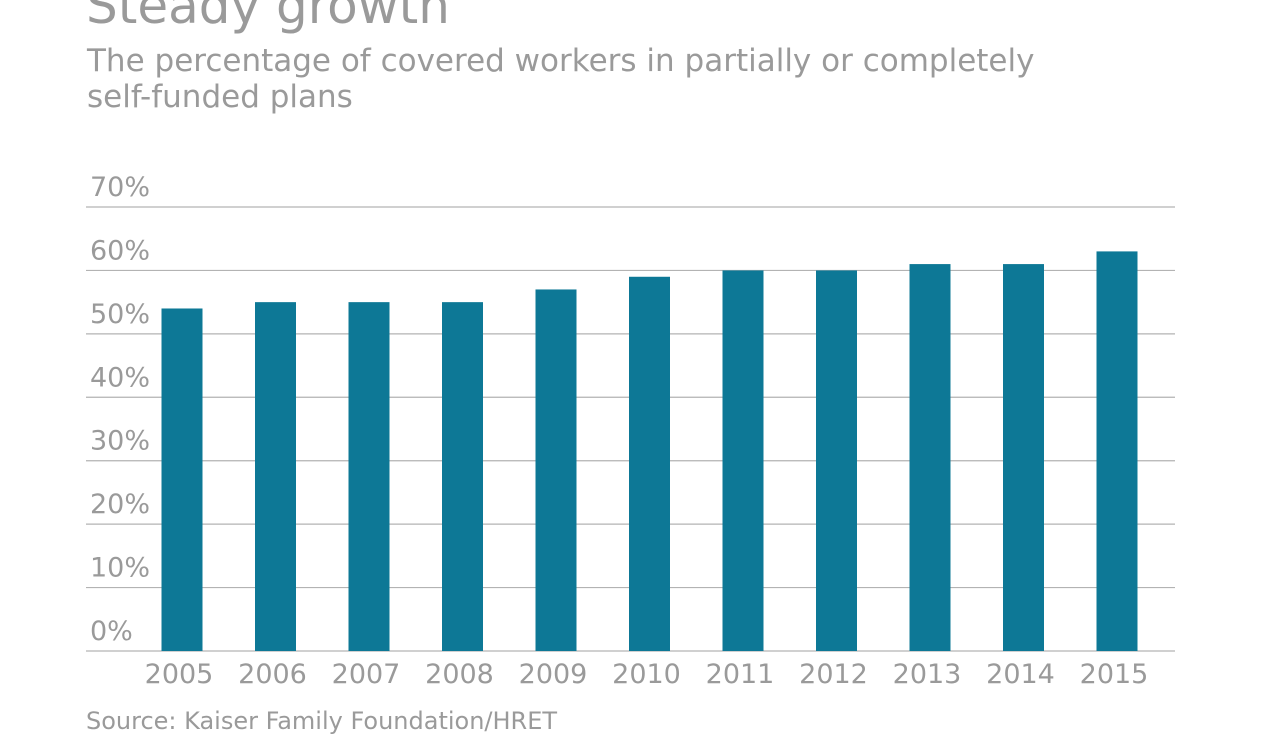 The image size is (1280, 736). Describe the element at coordinates (743, 460) in the screenshot. I see `bar-2011` at that location.